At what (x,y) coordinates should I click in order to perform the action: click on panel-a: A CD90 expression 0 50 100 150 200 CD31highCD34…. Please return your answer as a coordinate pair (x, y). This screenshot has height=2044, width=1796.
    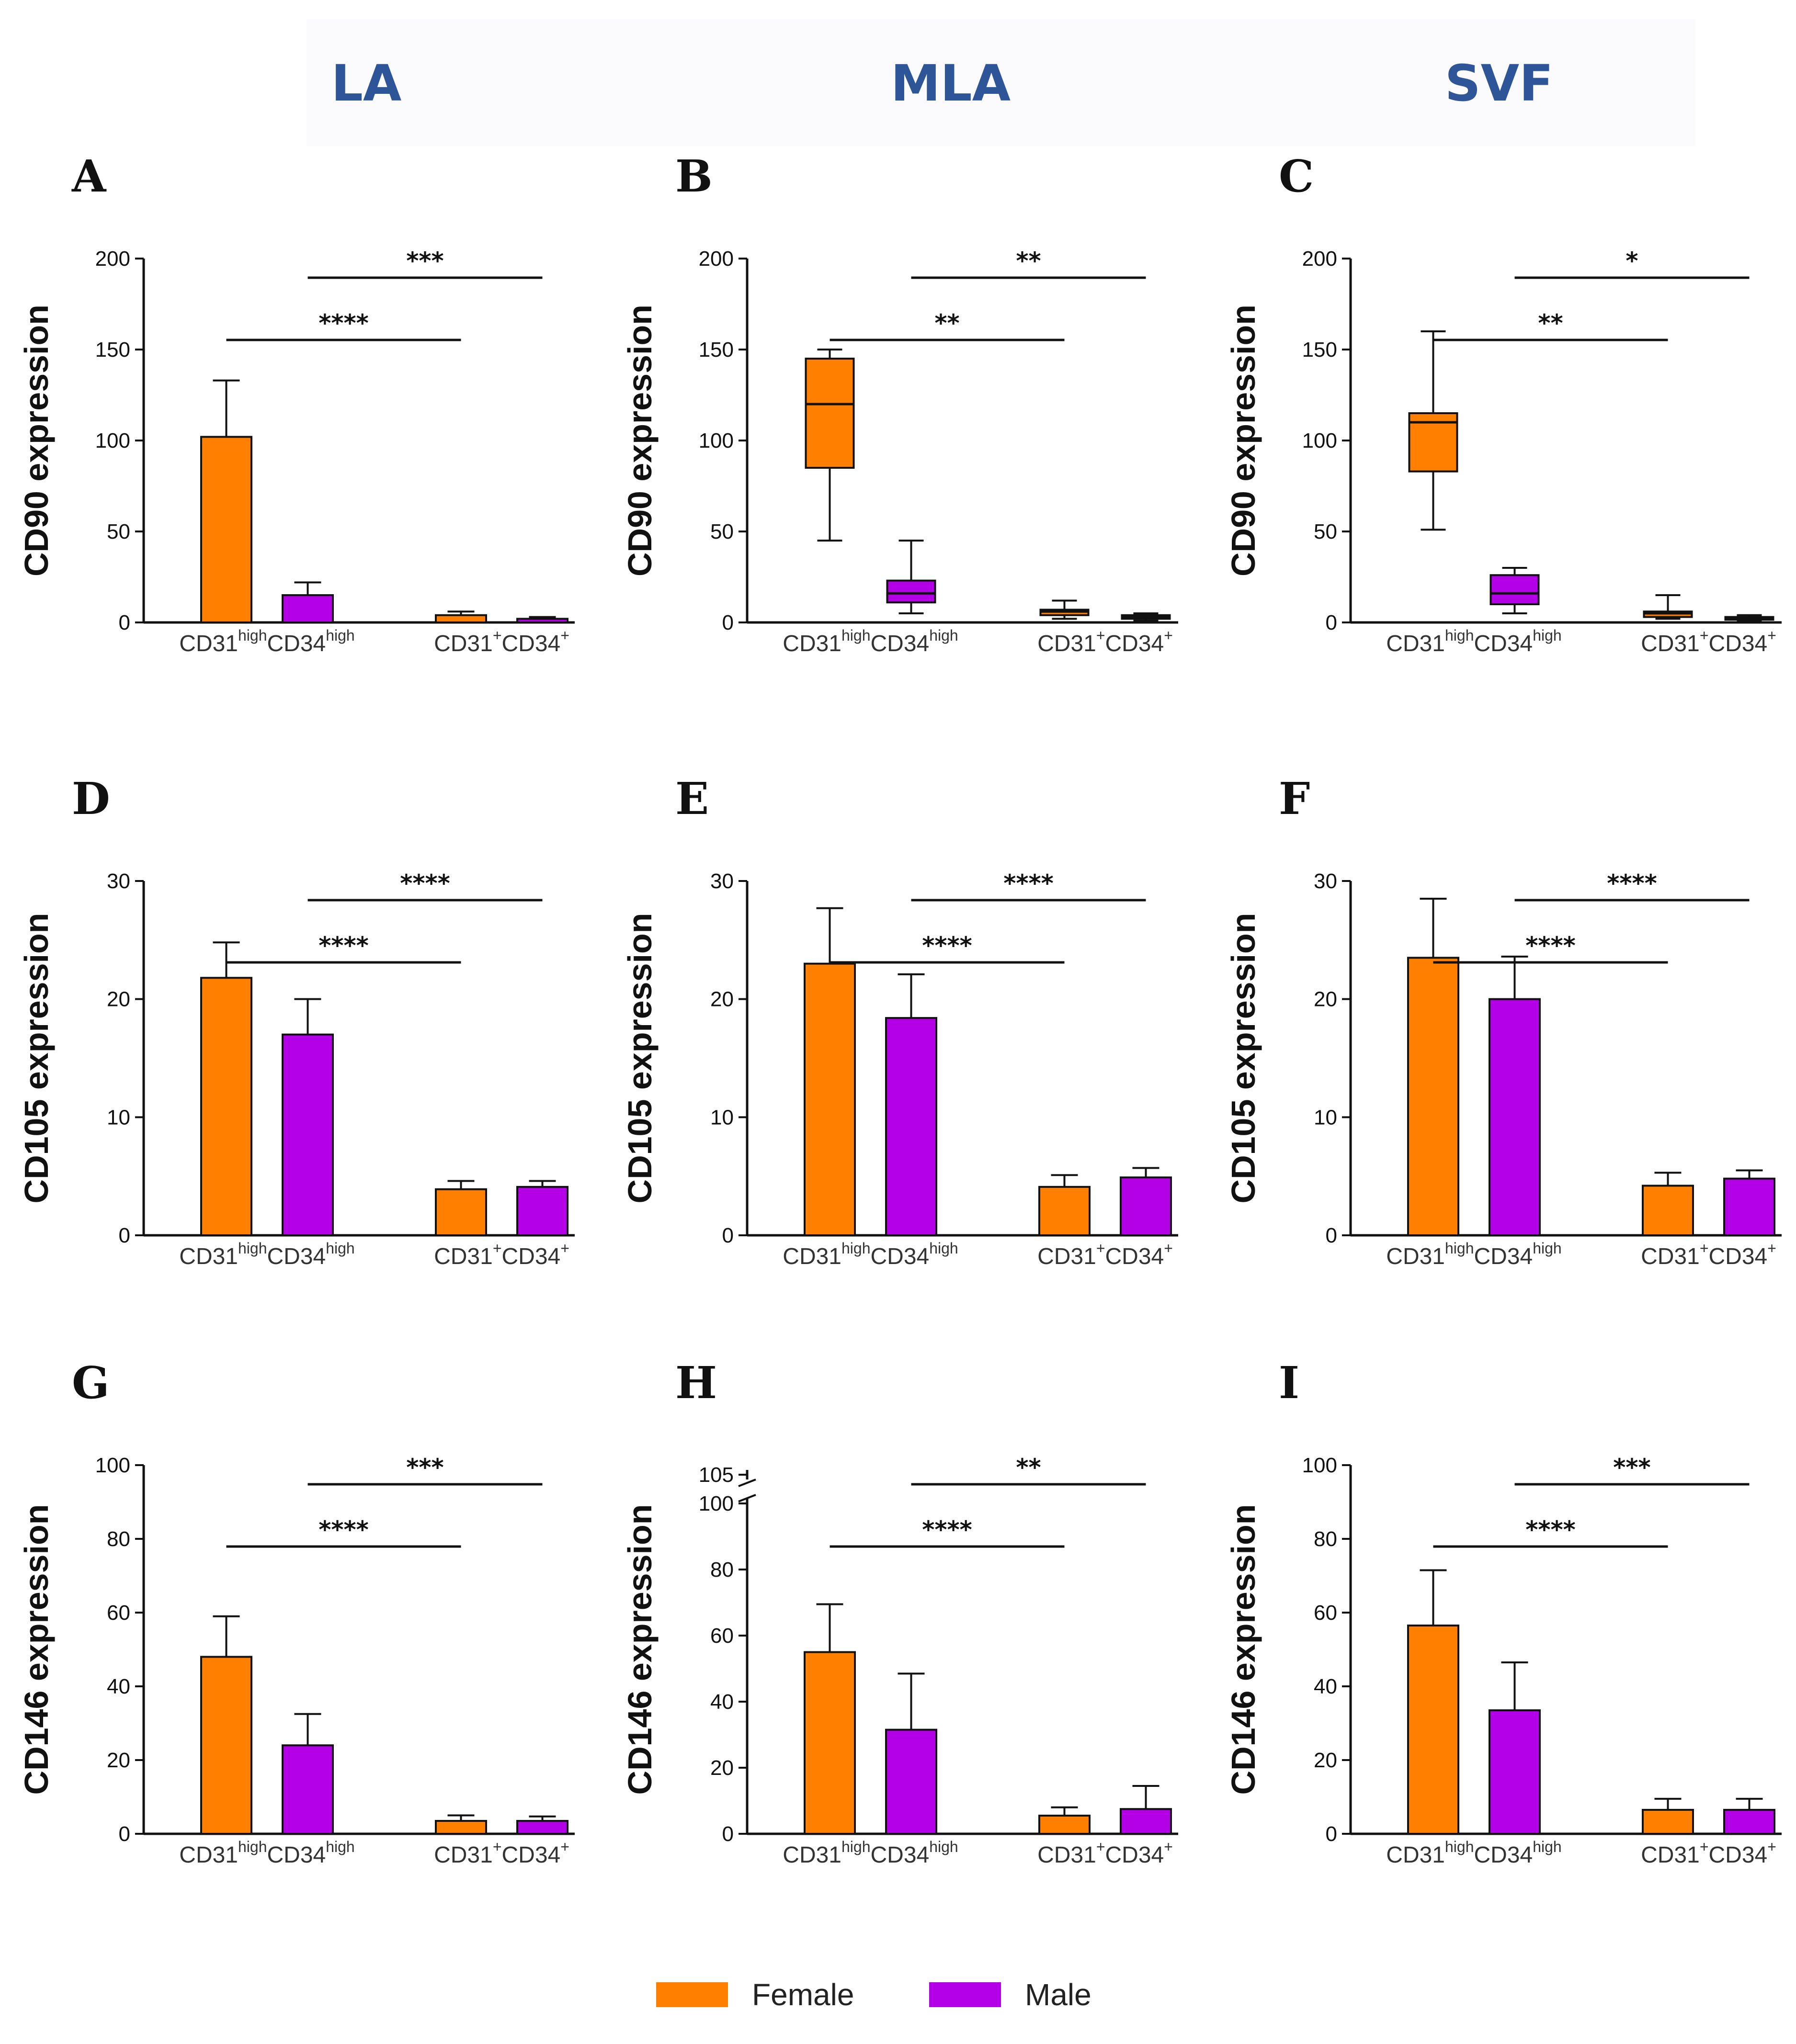
    Looking at the image, I should click on (296, 403).